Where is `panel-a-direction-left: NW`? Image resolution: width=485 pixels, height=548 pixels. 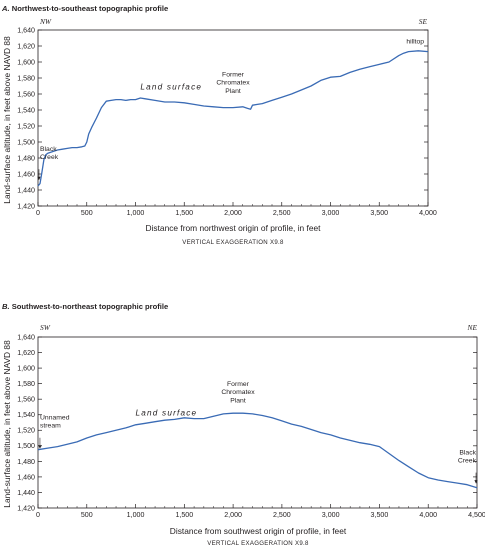 panel-a-direction-left: NW is located at coordinates (45, 21).